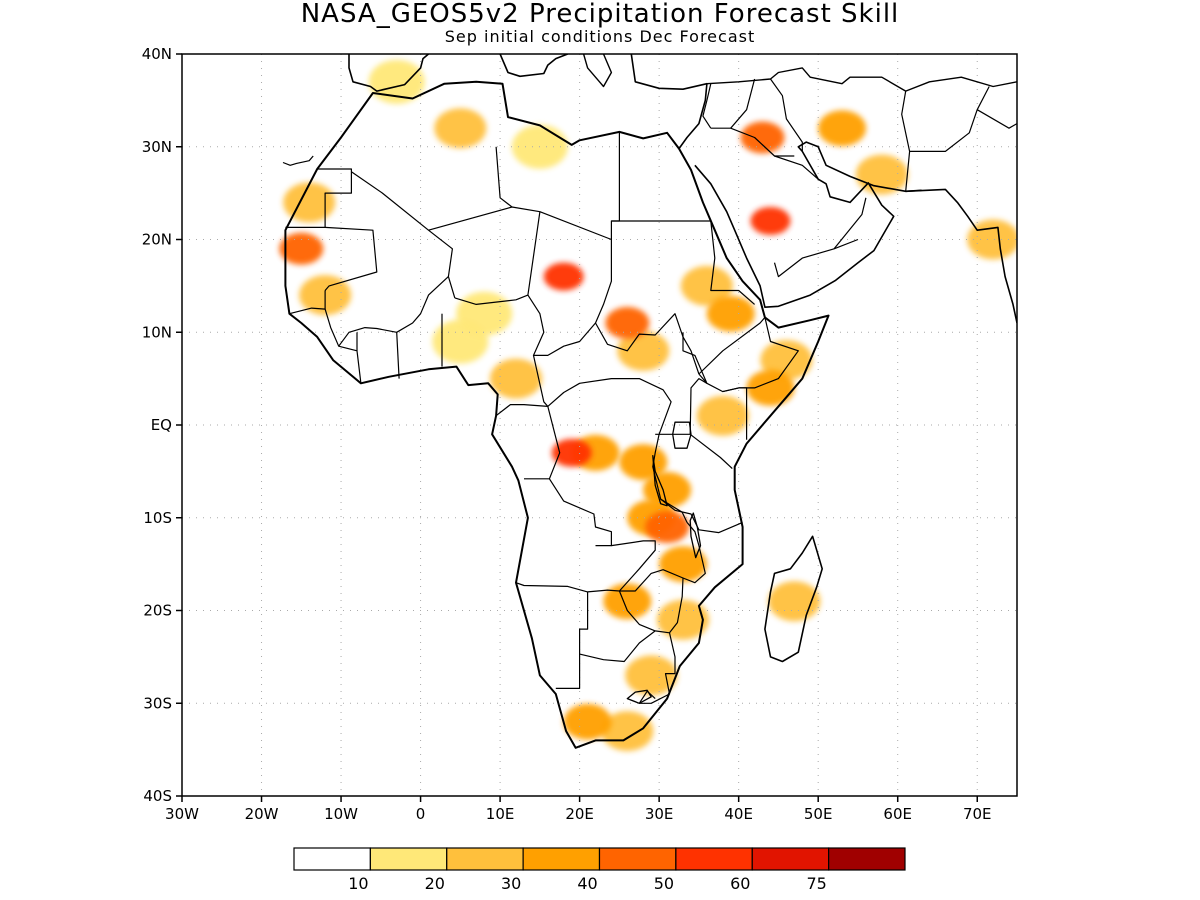 The image size is (1200, 900). What do you see at coordinates (500, 814) in the screenshot?
I see `lon-tick-label: 10E` at bounding box center [500, 814].